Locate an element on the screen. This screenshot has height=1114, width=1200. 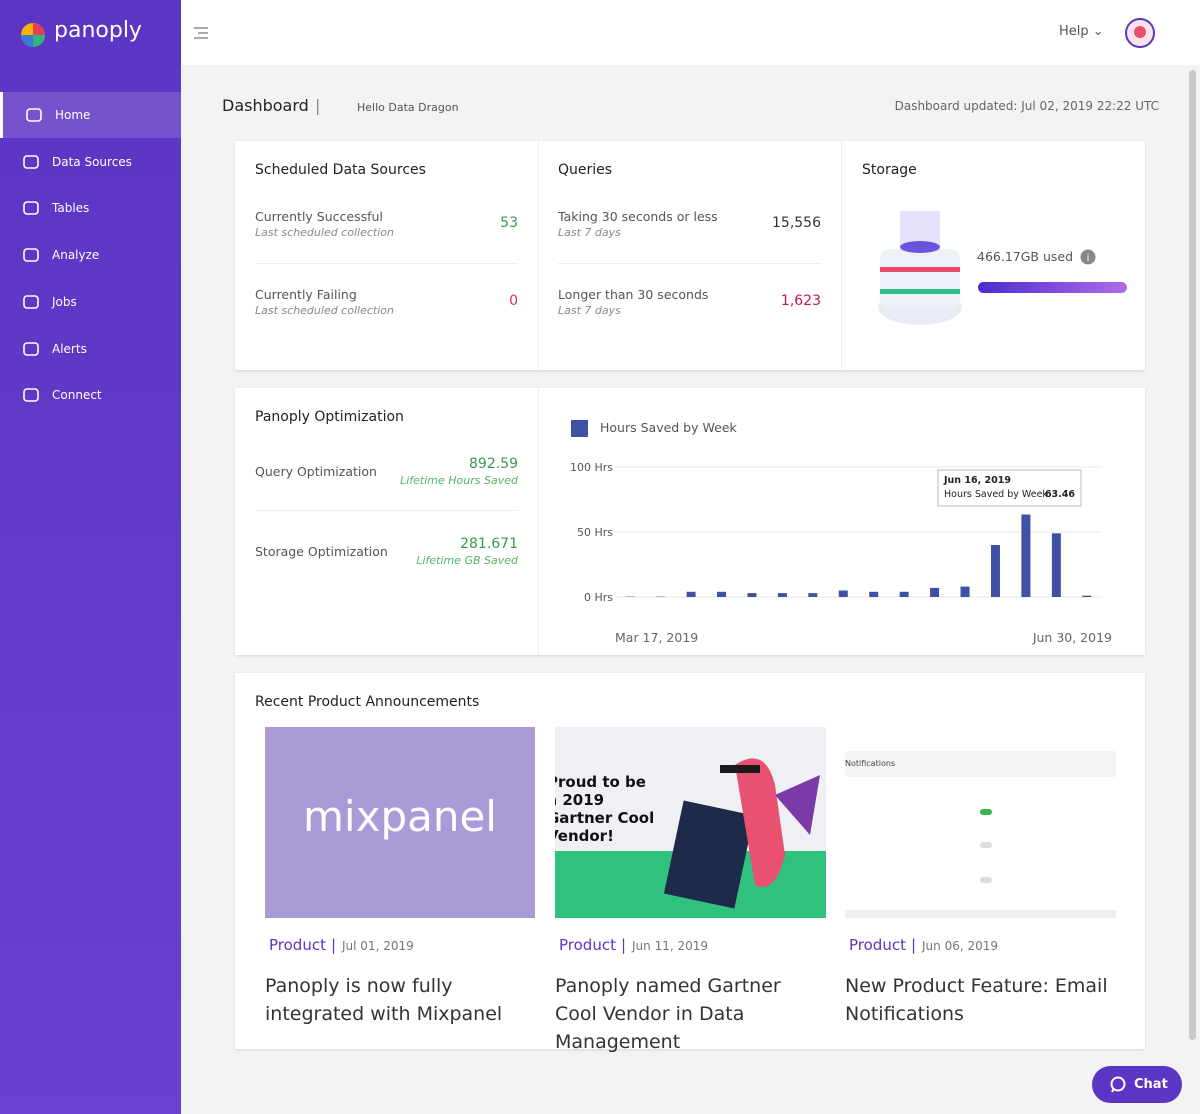
legend-label: Hours Saved by Week is located at coordinates (668, 427).